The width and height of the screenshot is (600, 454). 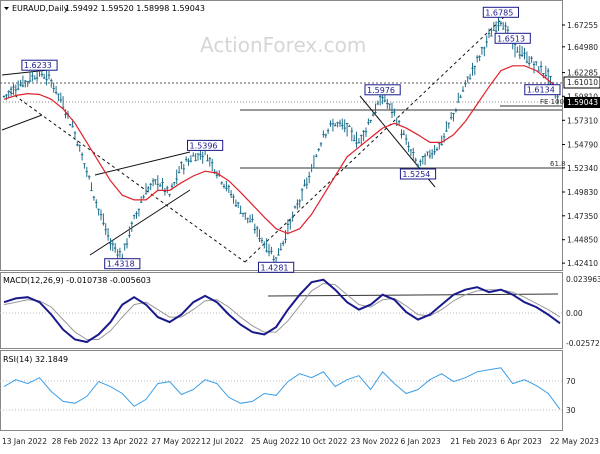 I want to click on date-tick-label: 21 Feb 2023, so click(x=473, y=441).